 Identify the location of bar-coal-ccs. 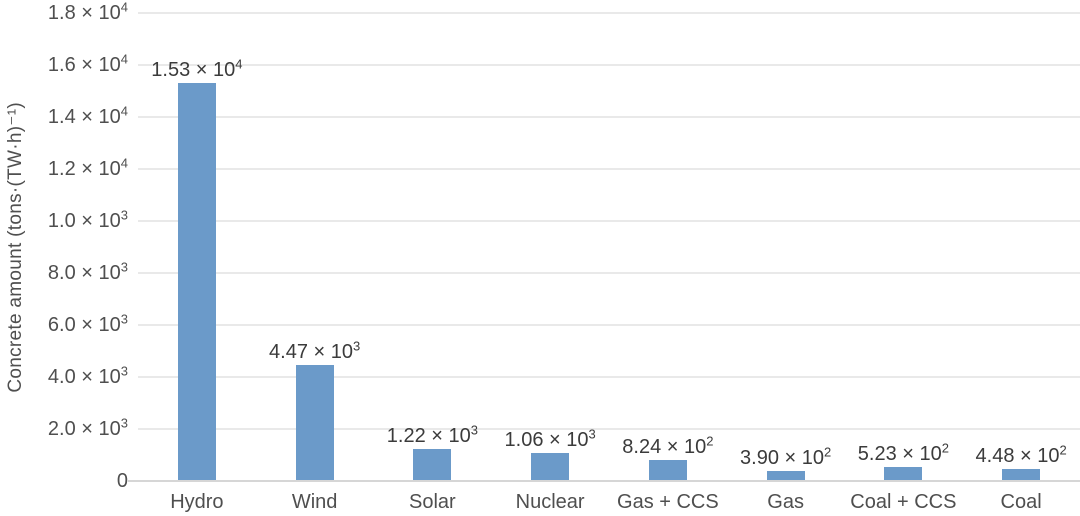
(903, 474).